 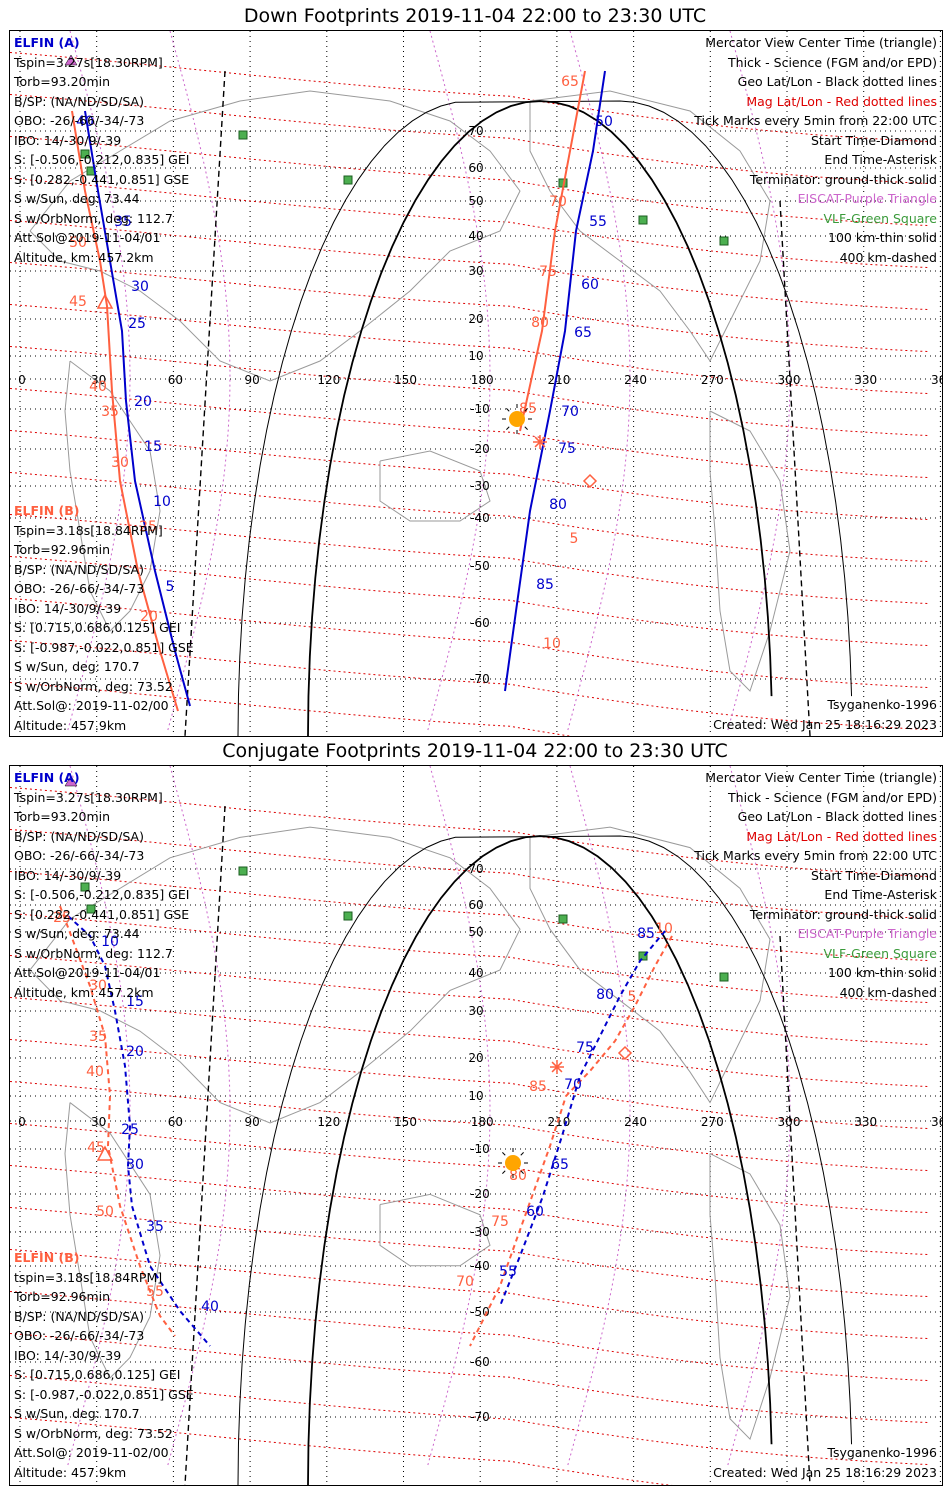 What do you see at coordinates (88, 1277) in the screenshot?
I see `elfin-b-line: tspin=3.18s[18.84RPM]` at bounding box center [88, 1277].